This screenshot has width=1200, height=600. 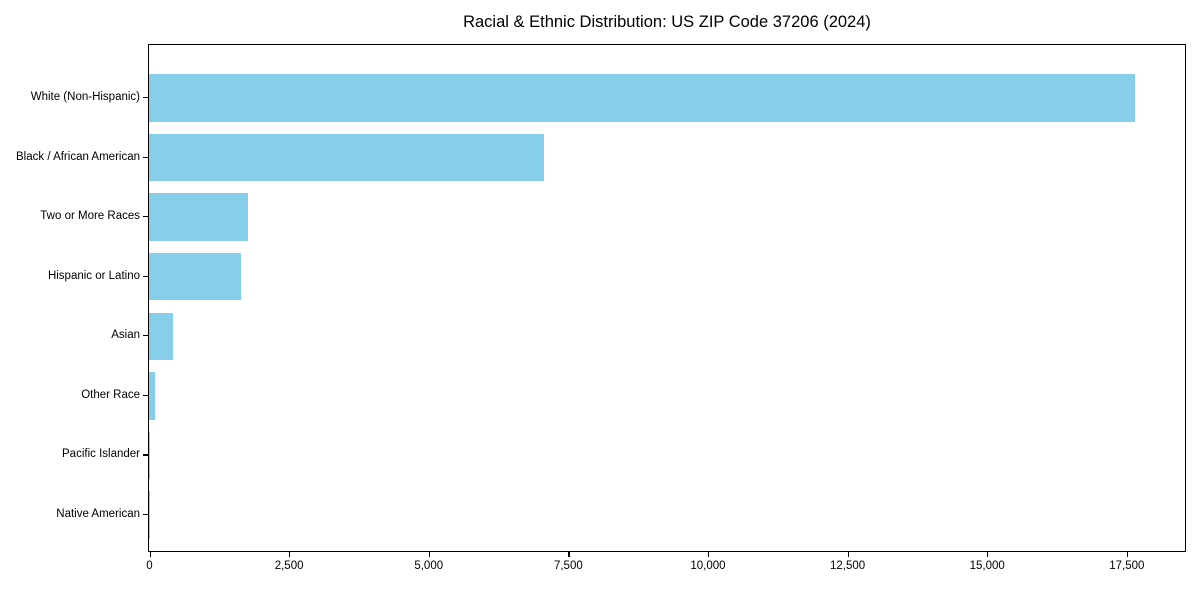 What do you see at coordinates (429, 566) in the screenshot?
I see `x-tick-label: 5,000` at bounding box center [429, 566].